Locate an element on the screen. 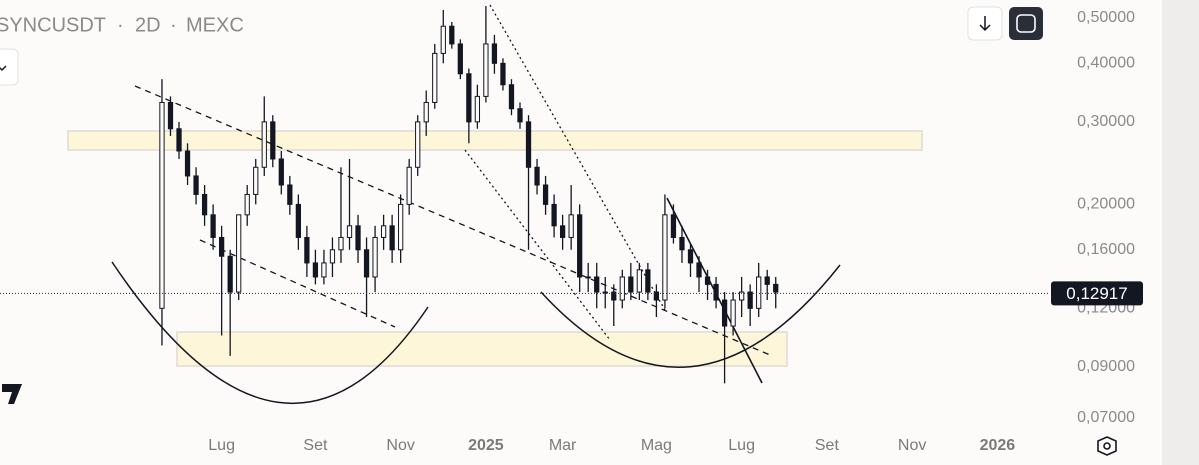  exchange: MEXC is located at coordinates (215, 25).